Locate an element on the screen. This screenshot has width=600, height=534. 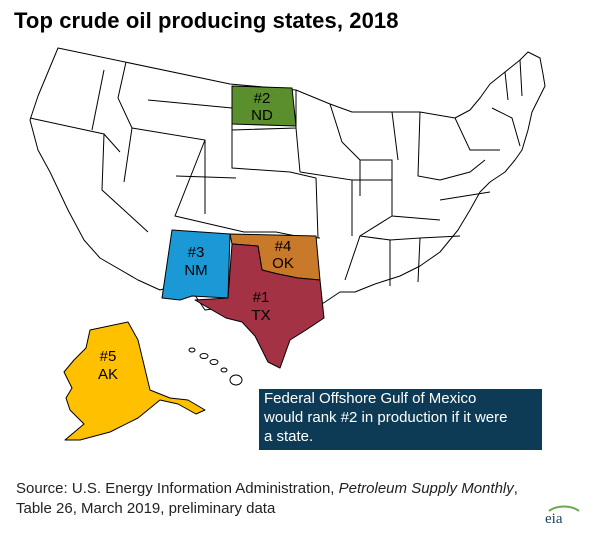
nm-abbr-label: NM is located at coordinates (195, 270).